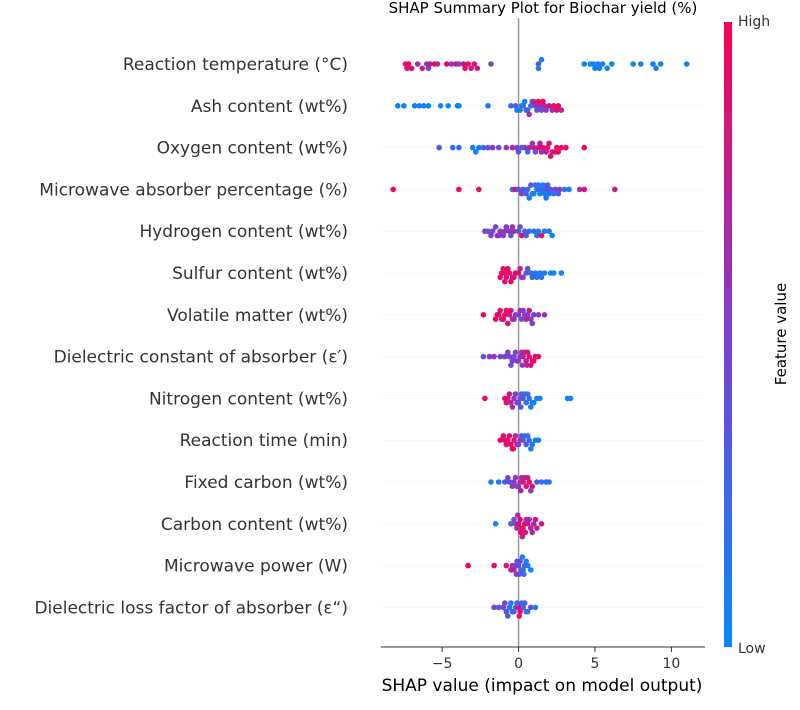 This screenshot has width=800, height=710. I want to click on feature-label: Oxygen content (wt%), so click(252, 149).